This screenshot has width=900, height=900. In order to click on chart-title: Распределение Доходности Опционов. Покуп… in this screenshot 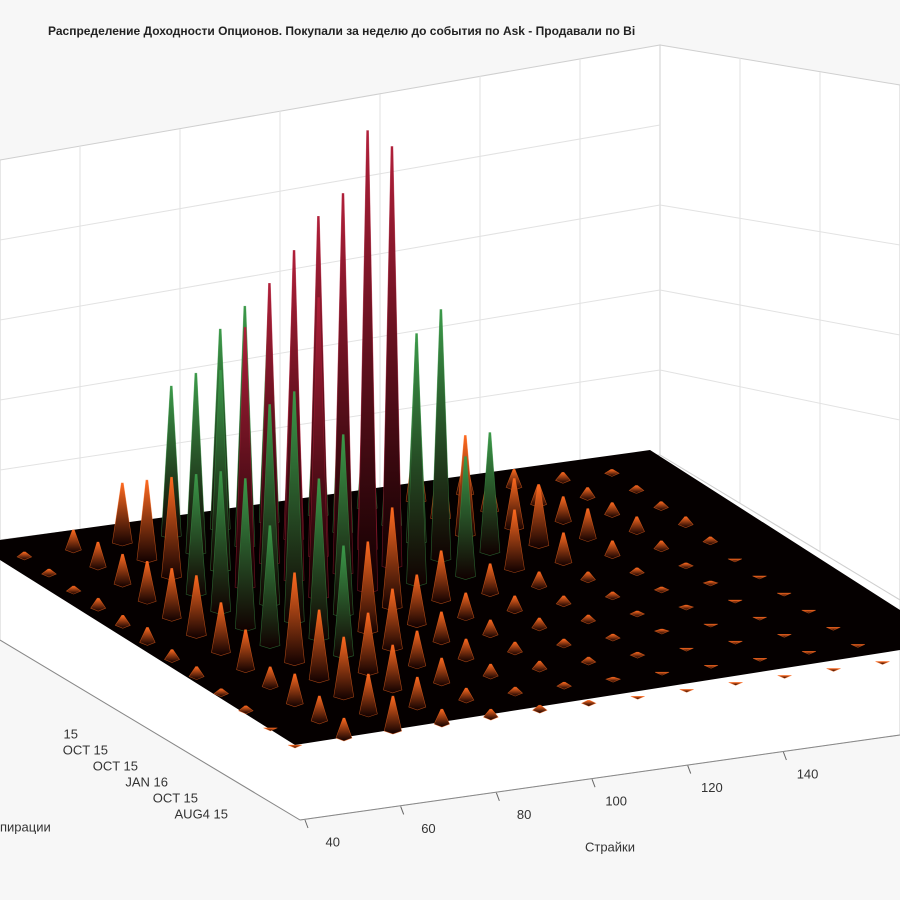, I will do `click(341, 31)`.